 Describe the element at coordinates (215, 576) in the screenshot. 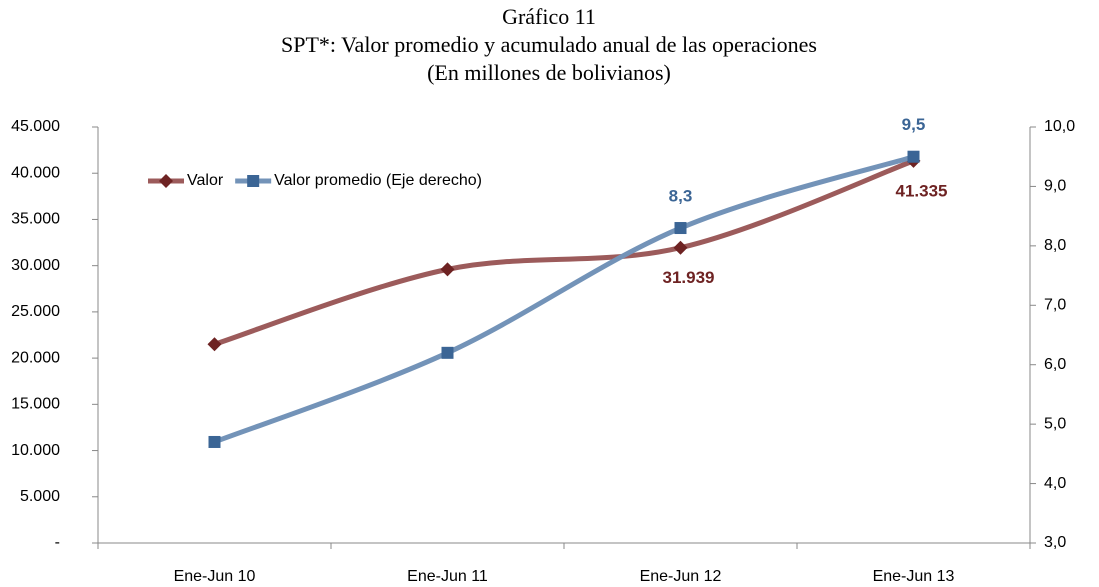

I see `x-tick-label: Ene-Jun 10` at that location.